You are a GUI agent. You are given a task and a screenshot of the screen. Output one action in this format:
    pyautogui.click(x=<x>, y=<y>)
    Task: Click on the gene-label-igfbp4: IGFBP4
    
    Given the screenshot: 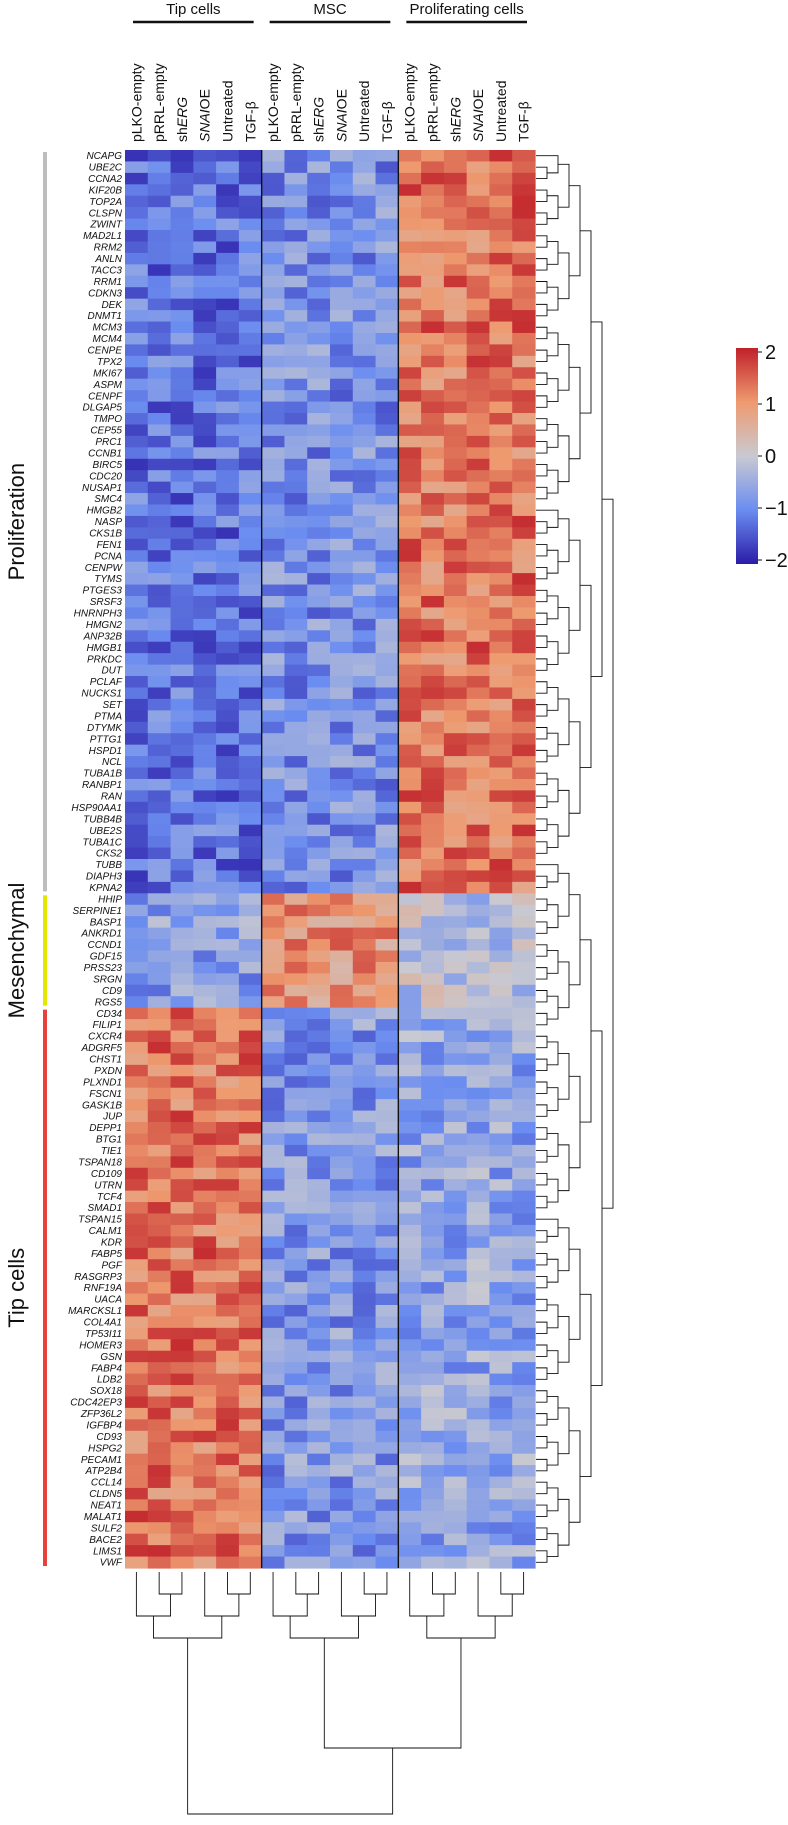 What is the action you would take?
    pyautogui.click(x=104, y=1425)
    